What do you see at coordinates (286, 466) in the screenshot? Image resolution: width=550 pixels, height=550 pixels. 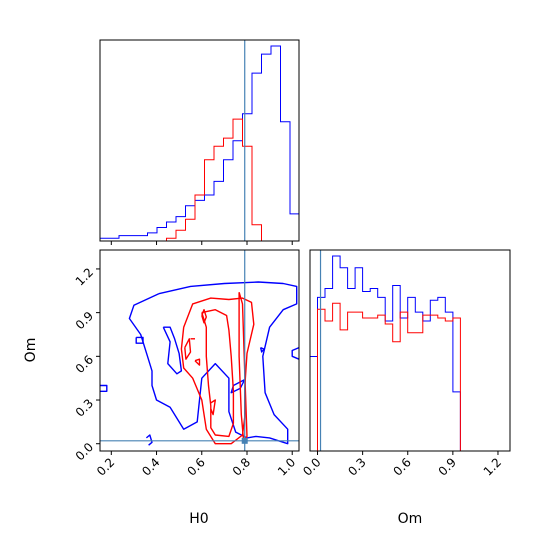 I see `xtick-label-4: 1.0` at bounding box center [286, 466].